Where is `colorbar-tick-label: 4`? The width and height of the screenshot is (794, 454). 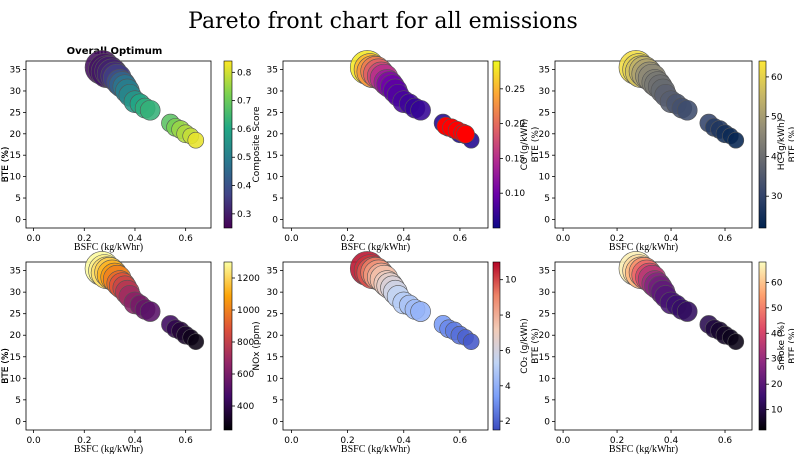
colorbar-tick-label: 4 is located at coordinates (508, 387).